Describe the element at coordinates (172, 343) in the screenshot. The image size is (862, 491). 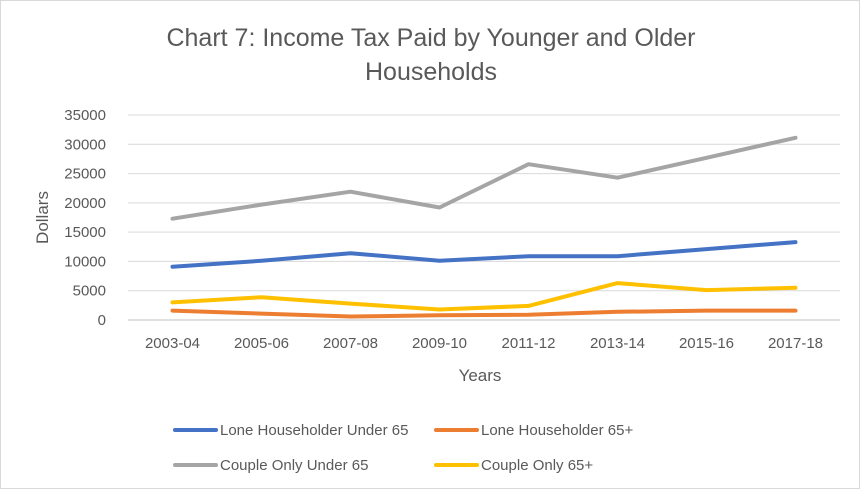
I see `x-tick-label: 2003-04` at that location.